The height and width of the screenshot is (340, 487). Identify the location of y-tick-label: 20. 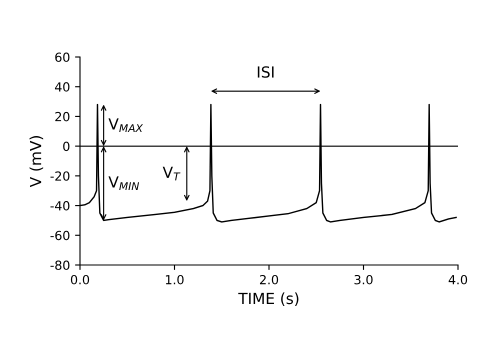
(62, 117).